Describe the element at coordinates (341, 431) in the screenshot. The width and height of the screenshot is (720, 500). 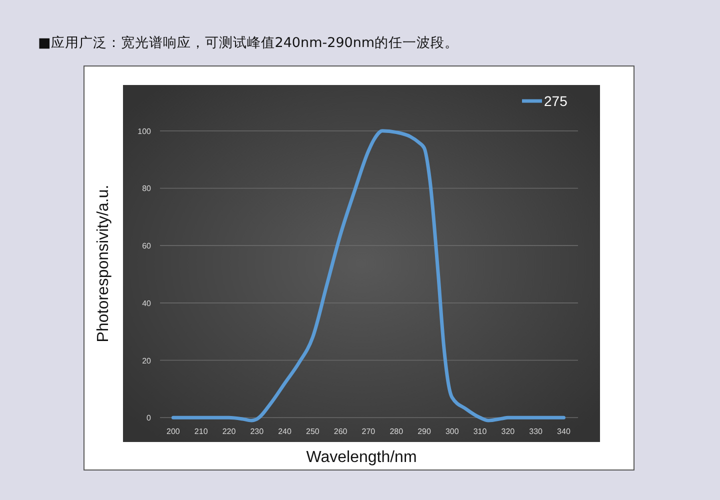
I see `x-tick-label: 260` at that location.